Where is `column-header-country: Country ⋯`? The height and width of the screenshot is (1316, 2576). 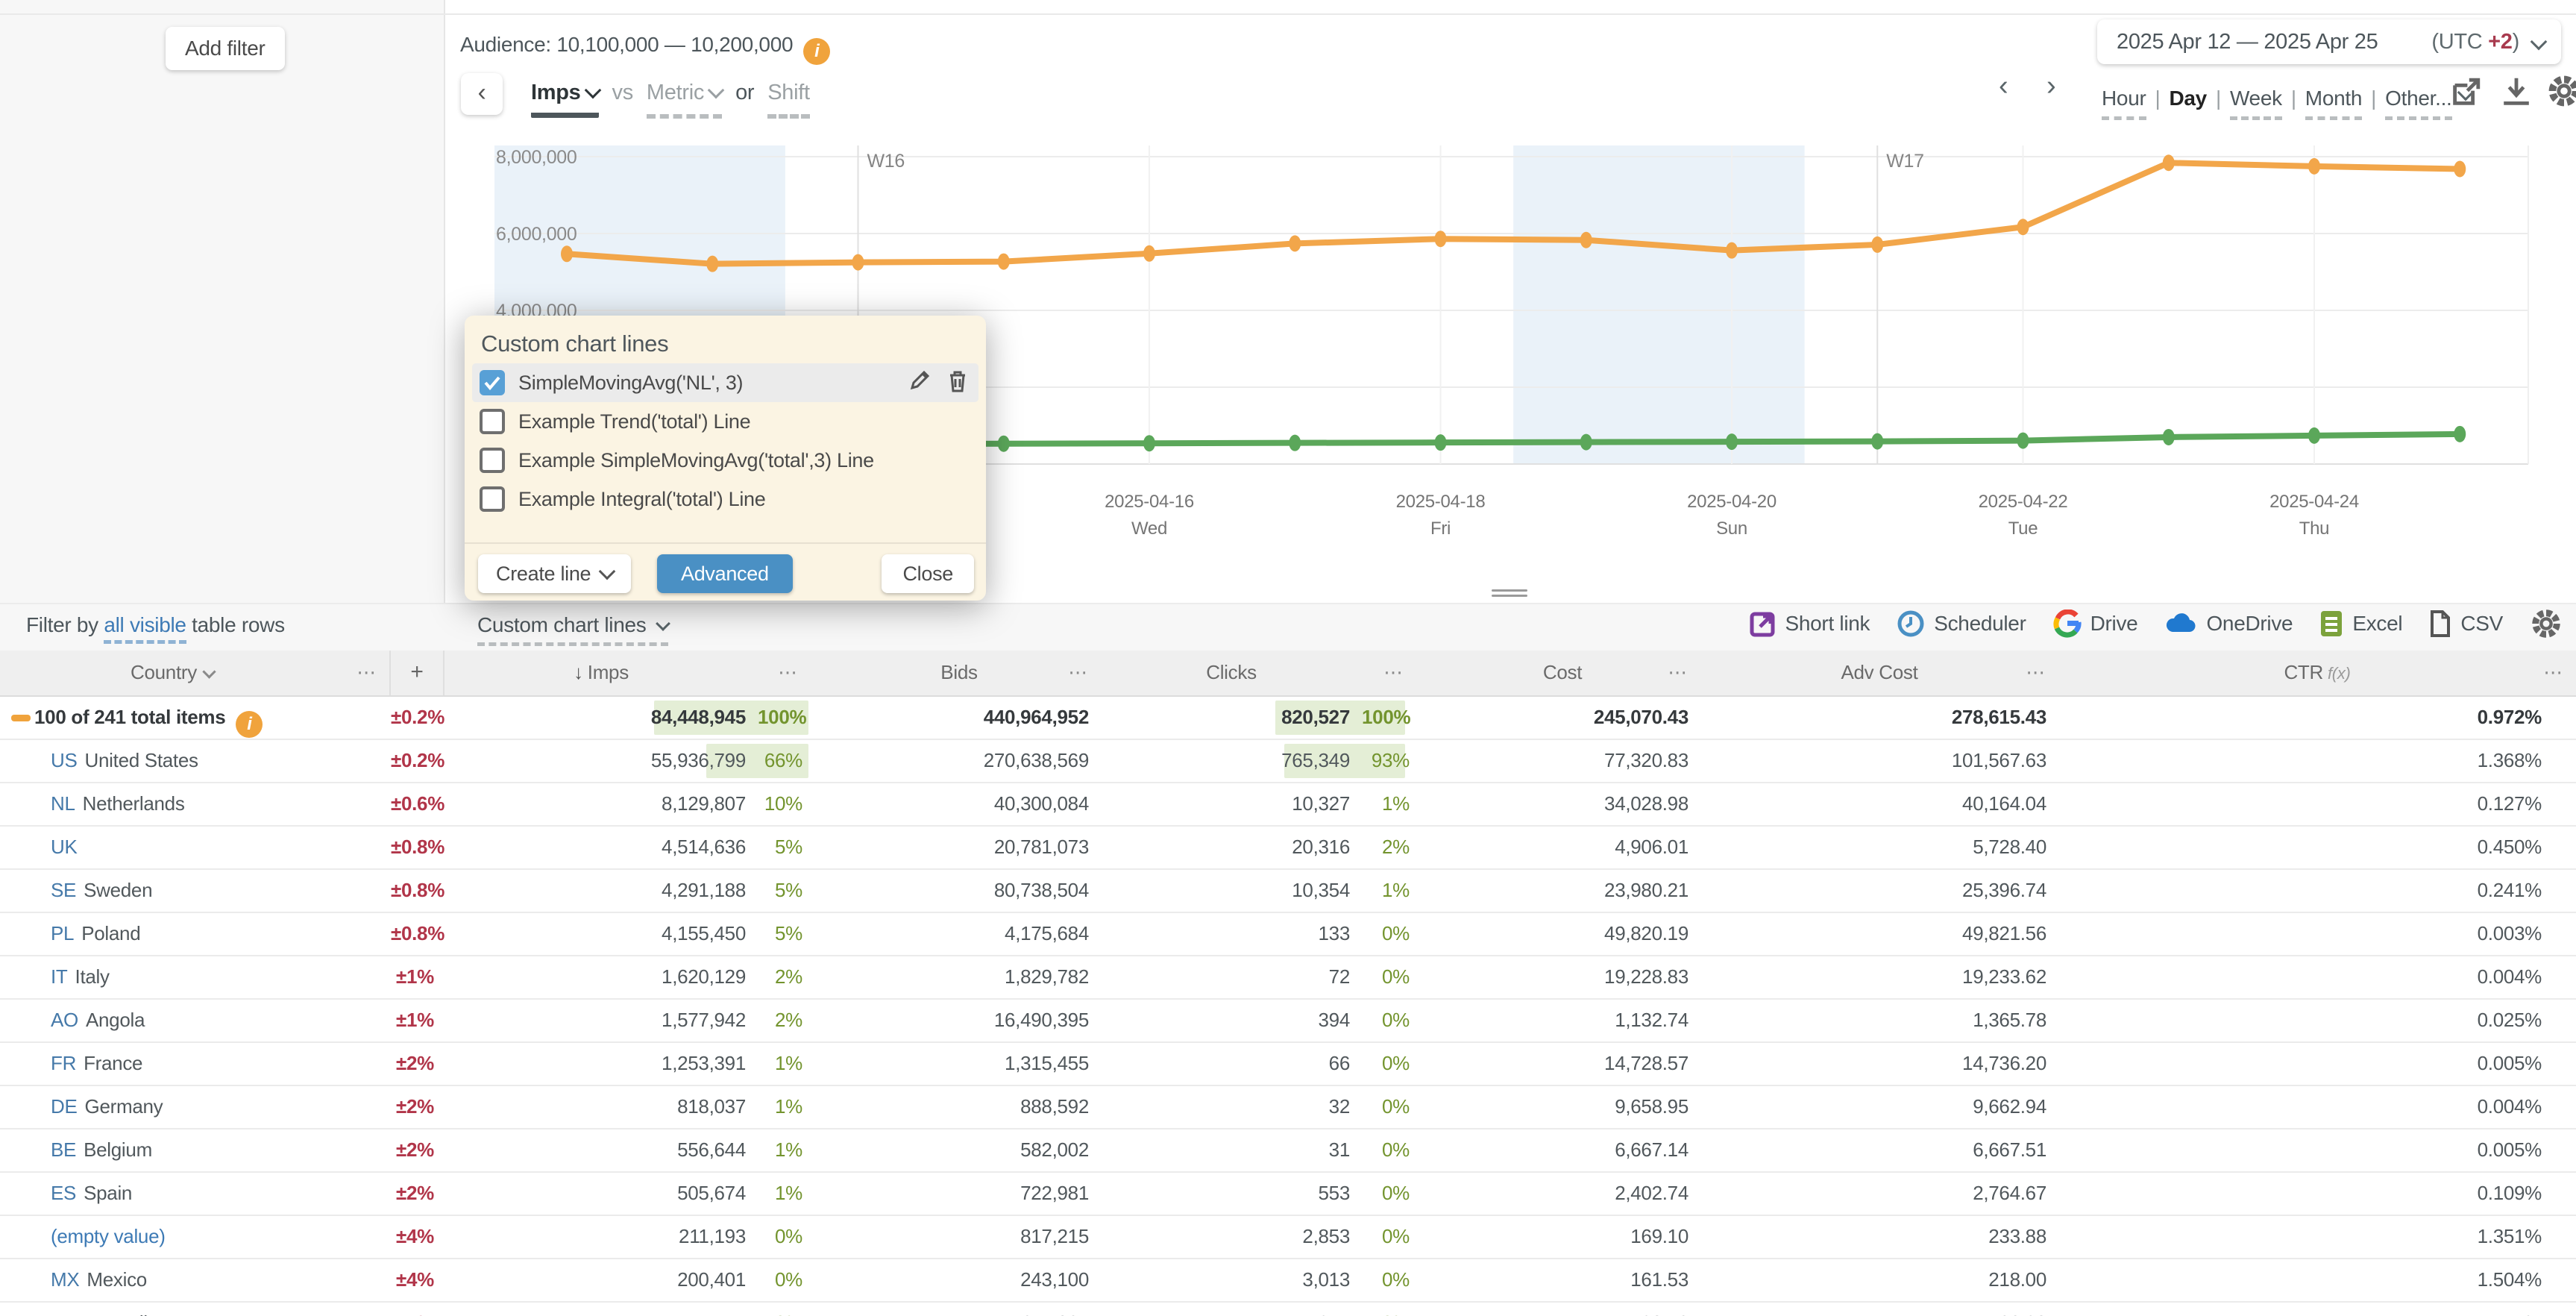
column-header-country: Country ⋯ is located at coordinates (196, 673).